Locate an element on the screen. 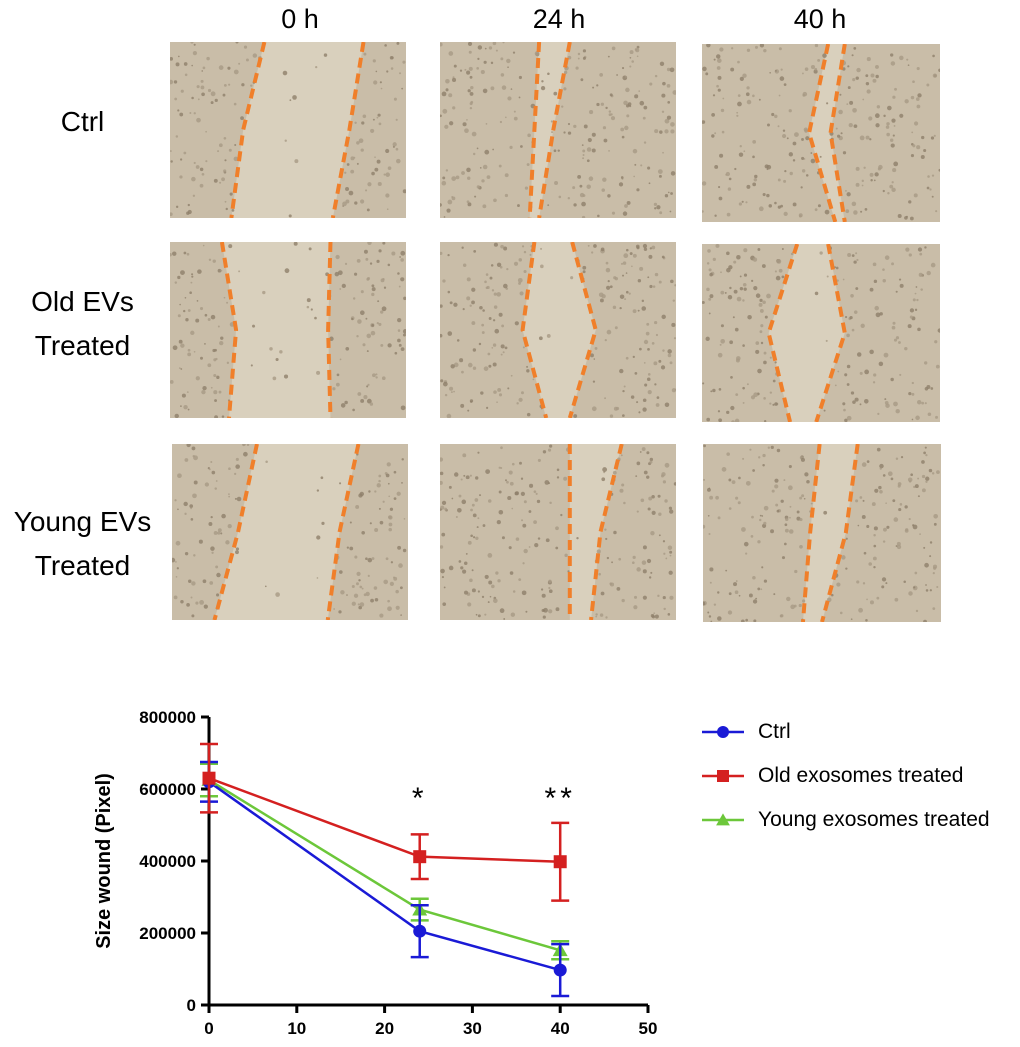 This screenshot has height=1047, width=1020. y-tick-label: 200000 is located at coordinates (167, 933).